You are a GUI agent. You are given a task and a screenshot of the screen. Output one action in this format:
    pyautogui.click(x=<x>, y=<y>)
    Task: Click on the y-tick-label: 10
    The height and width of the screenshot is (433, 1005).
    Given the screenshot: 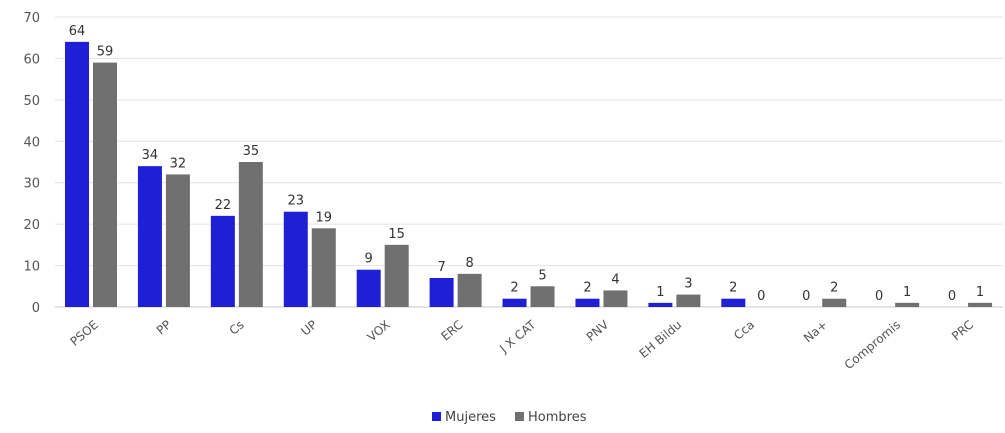 What is the action you would take?
    pyautogui.click(x=31, y=267)
    